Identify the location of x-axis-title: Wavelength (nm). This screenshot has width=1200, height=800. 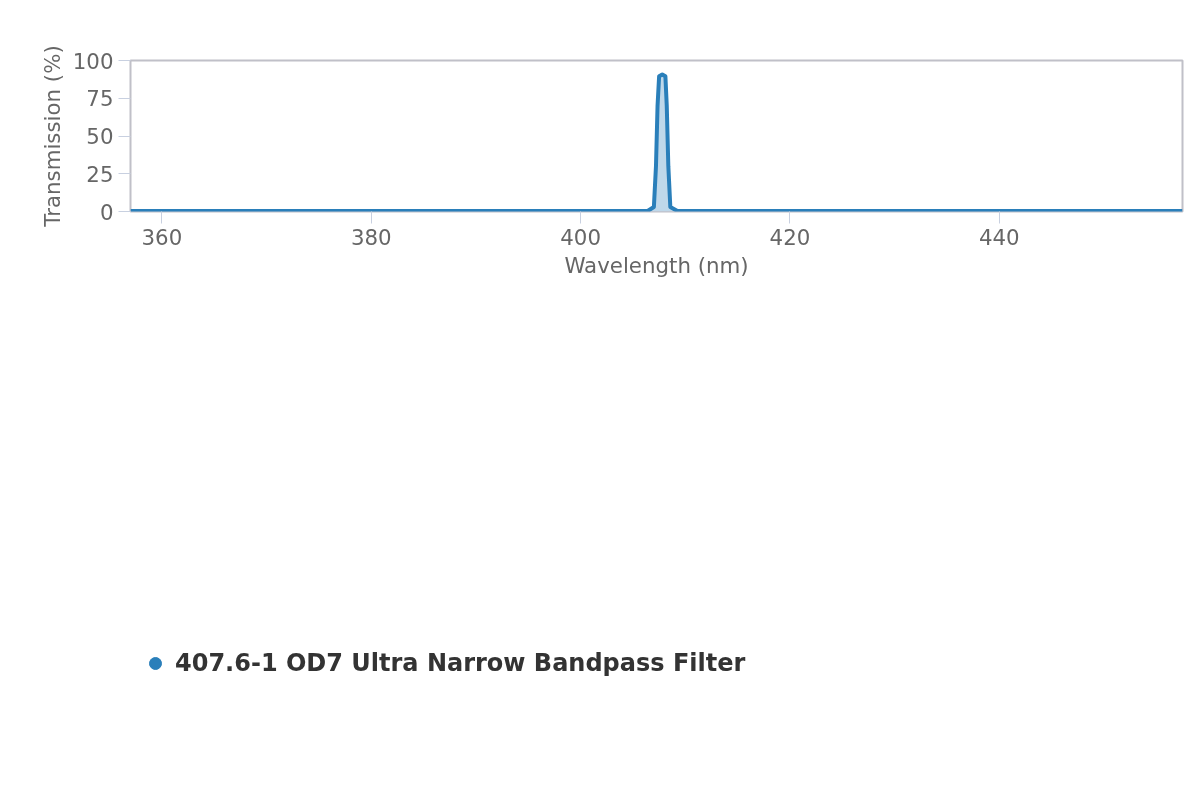
(656, 265).